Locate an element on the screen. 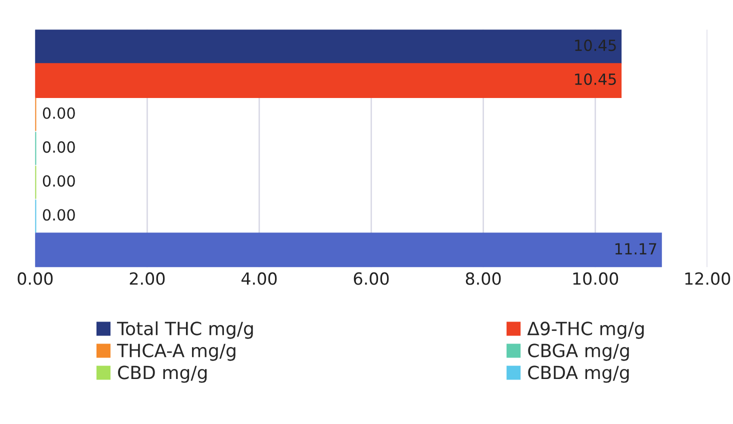  legend-label: Total THC mg/g is located at coordinates (184, 330).